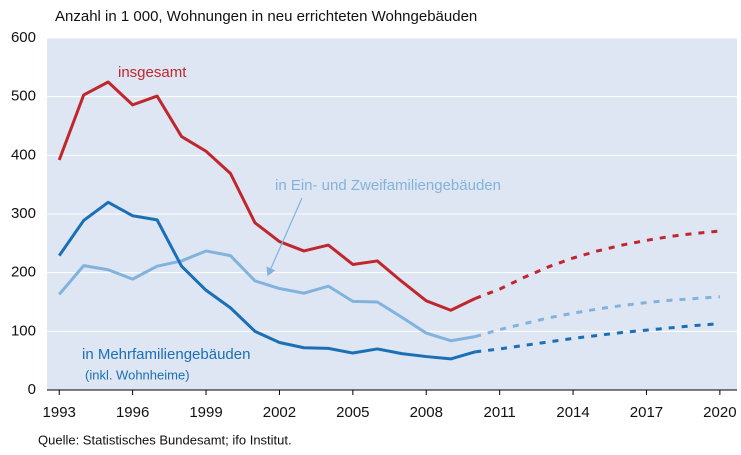 The height and width of the screenshot is (455, 741). What do you see at coordinates (500, 412) in the screenshot?
I see `x-tick-label: 2011` at bounding box center [500, 412].